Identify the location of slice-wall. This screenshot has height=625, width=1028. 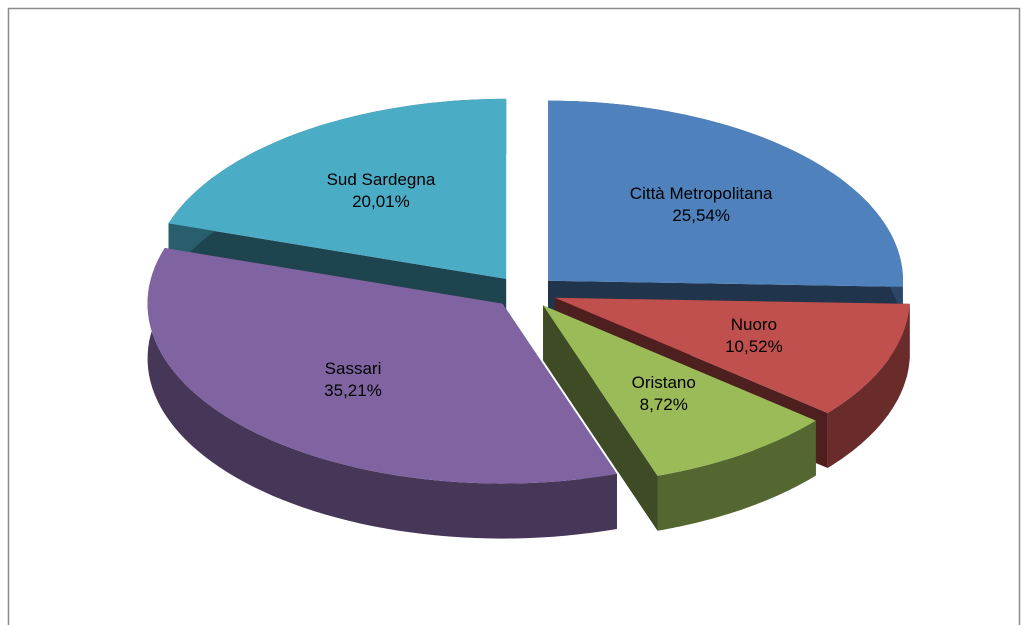
(600, 418).